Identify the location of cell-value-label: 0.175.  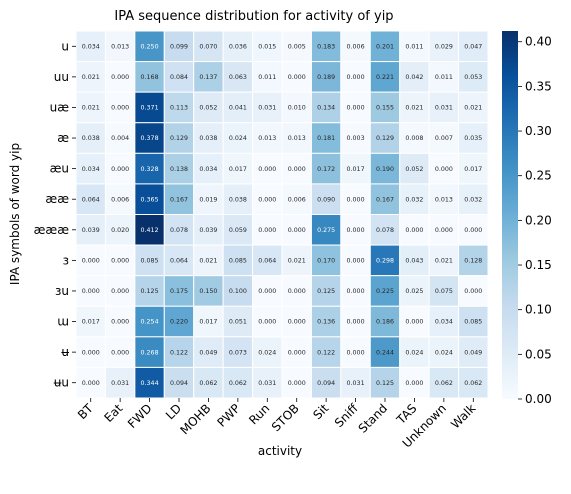
(179, 291).